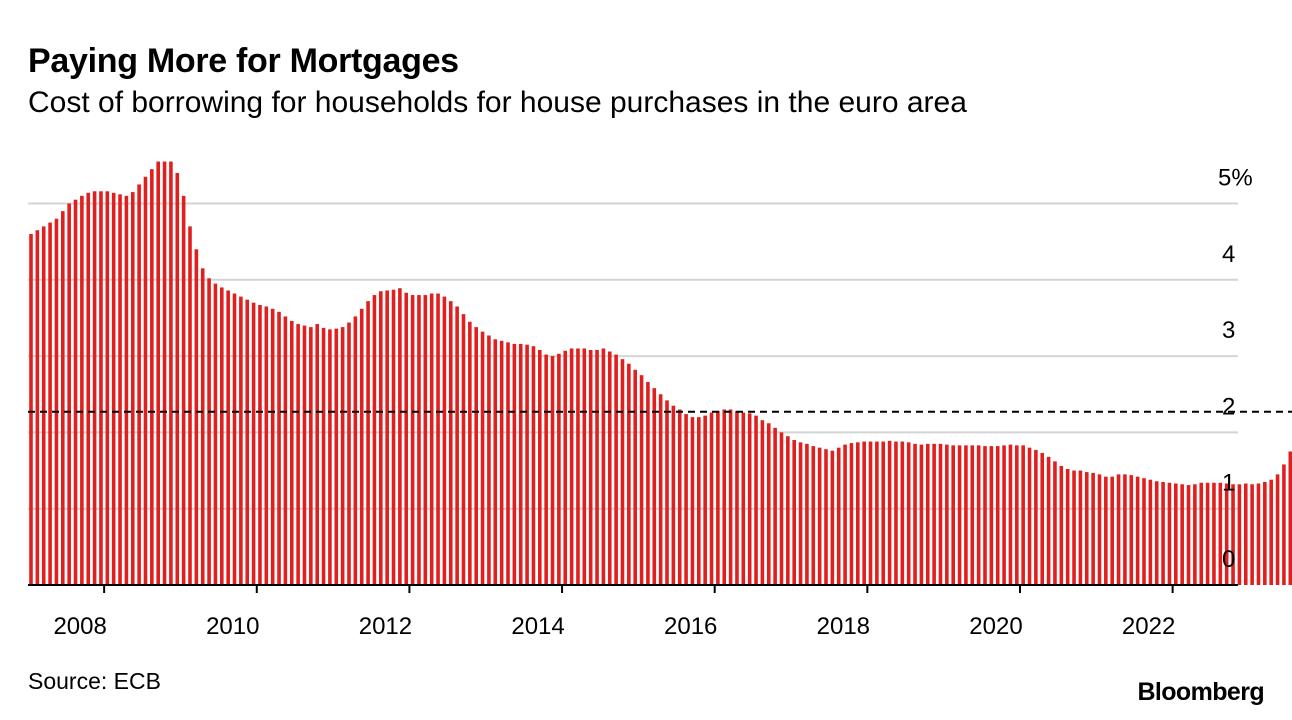 This screenshot has width=1292, height=720. I want to click on x-axis-labels: 2008 2010 2012 2014 2016 2018 2020 2022, so click(614, 626).